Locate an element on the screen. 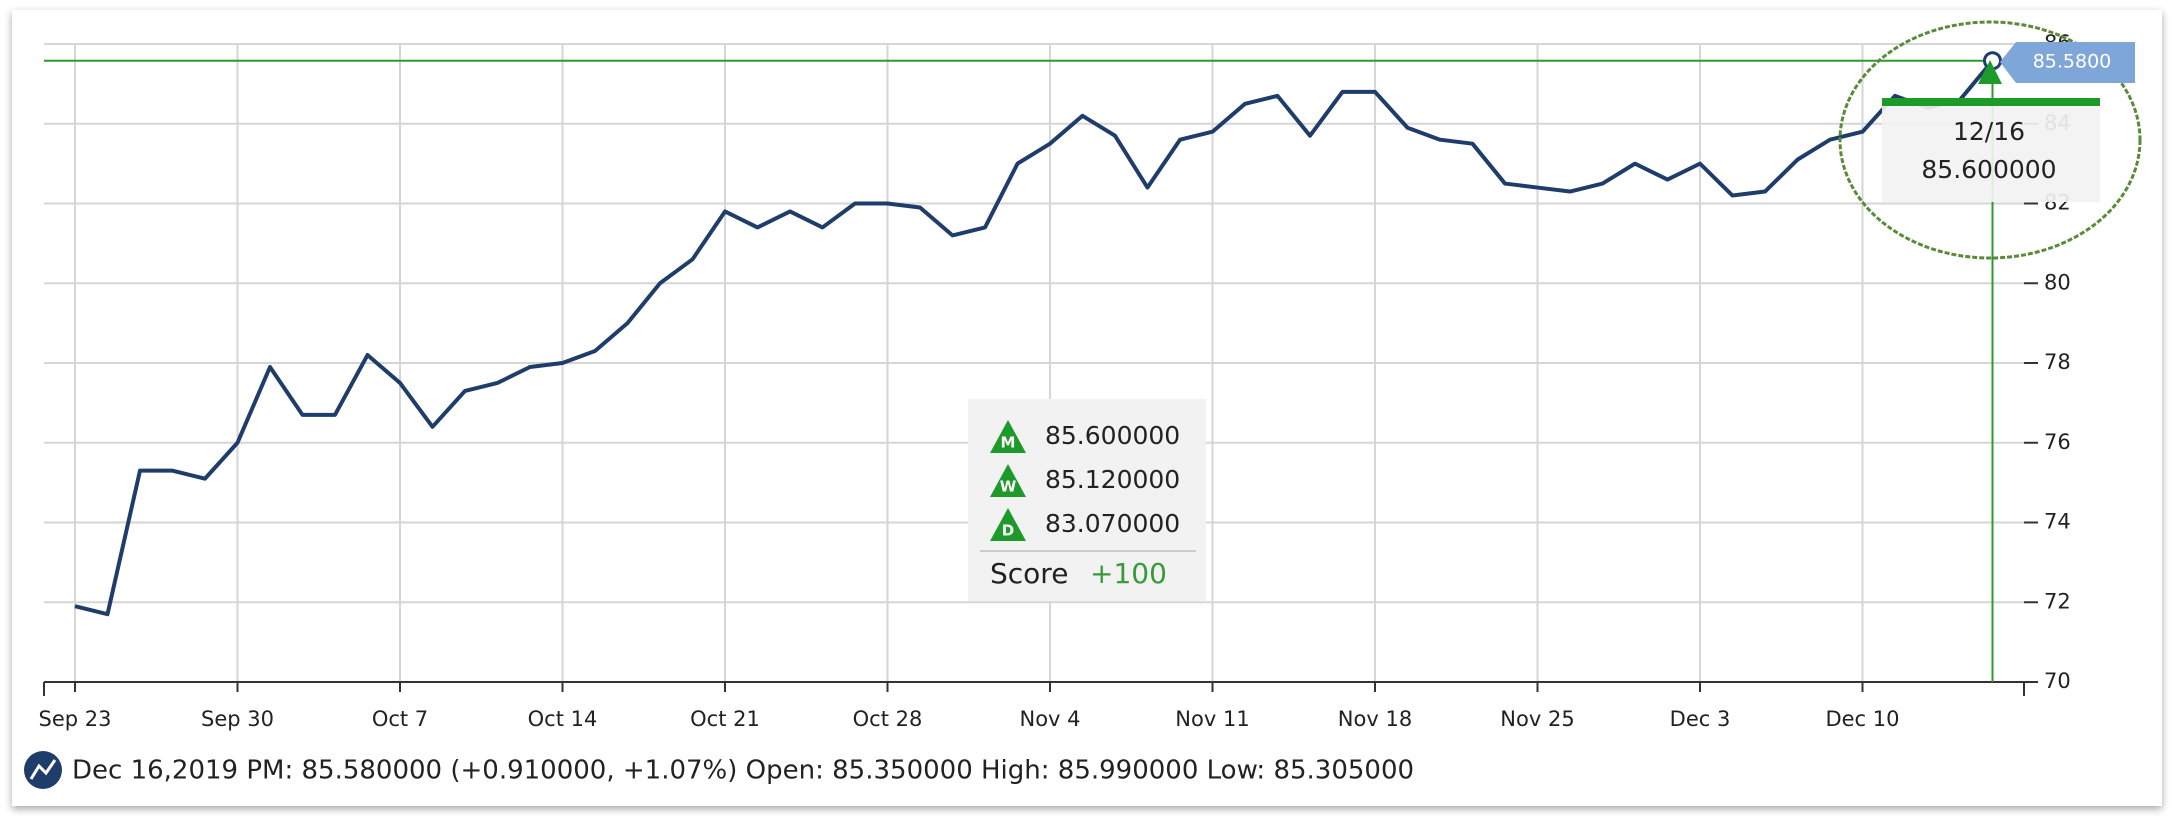 This screenshot has width=2178, height=832. price-tag is located at coordinates (2067, 62).